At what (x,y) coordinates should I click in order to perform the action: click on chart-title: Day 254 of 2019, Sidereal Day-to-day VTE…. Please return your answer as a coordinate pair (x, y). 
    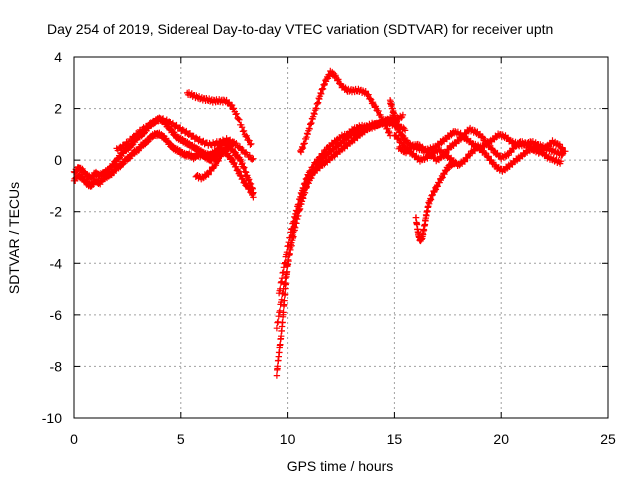
    Looking at the image, I should click on (300, 29).